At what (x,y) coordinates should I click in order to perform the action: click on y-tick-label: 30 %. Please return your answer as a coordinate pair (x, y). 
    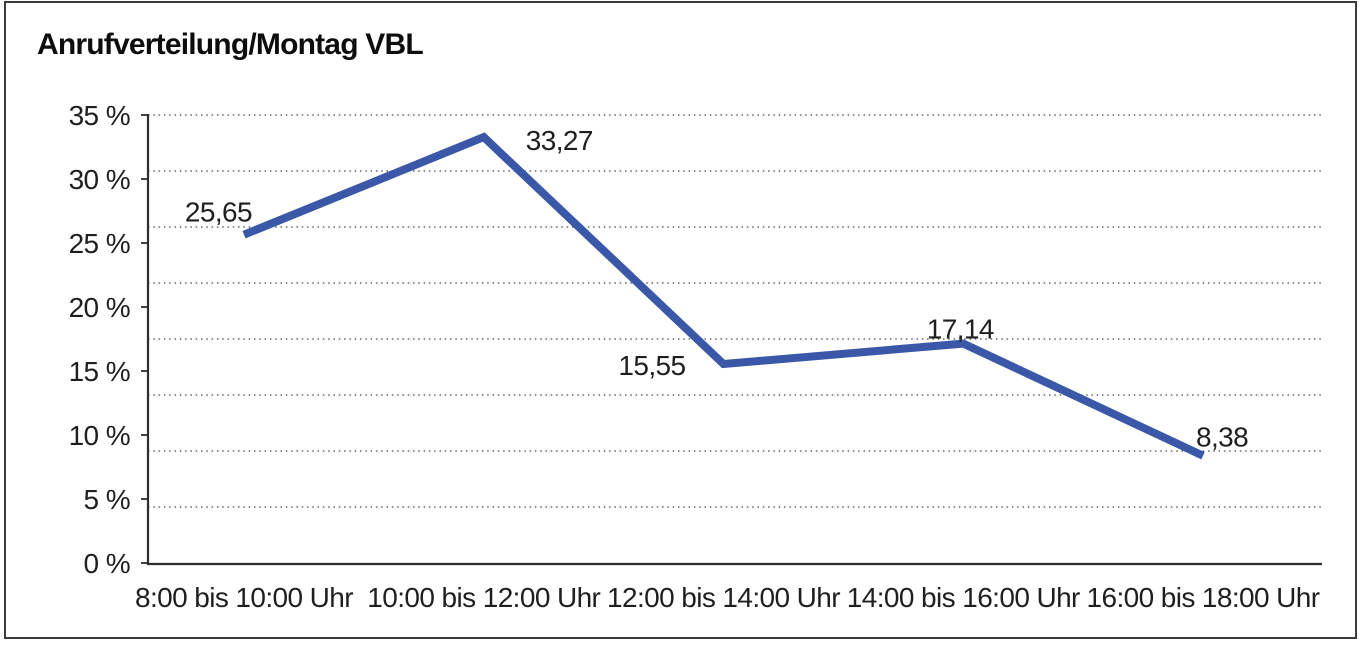
    Looking at the image, I should click on (99, 179).